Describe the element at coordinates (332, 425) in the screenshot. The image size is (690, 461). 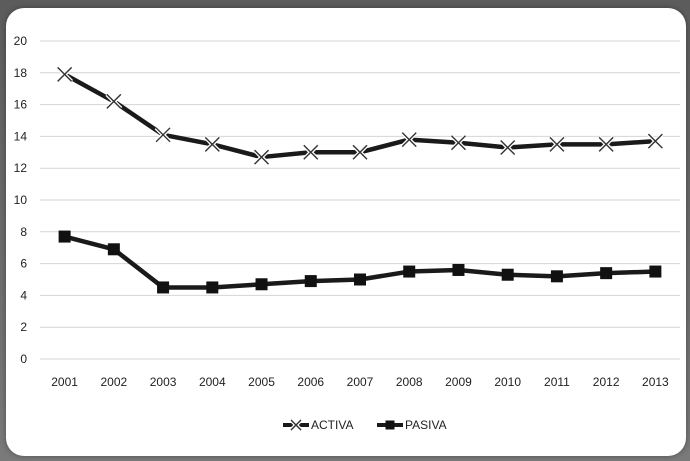
I see `legend-label-activa: ACTIVA` at that location.